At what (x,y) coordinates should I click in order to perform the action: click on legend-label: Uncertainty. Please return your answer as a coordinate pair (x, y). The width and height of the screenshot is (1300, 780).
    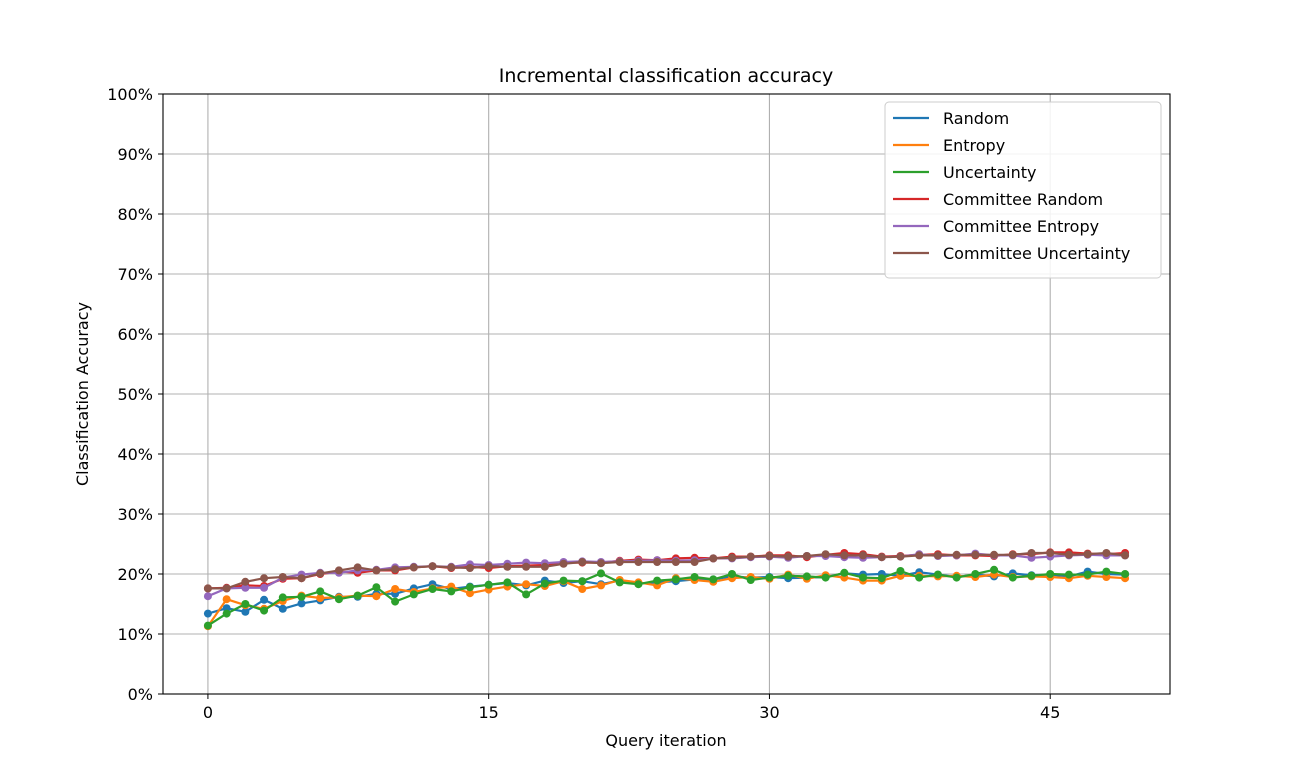
    Looking at the image, I should click on (989, 172).